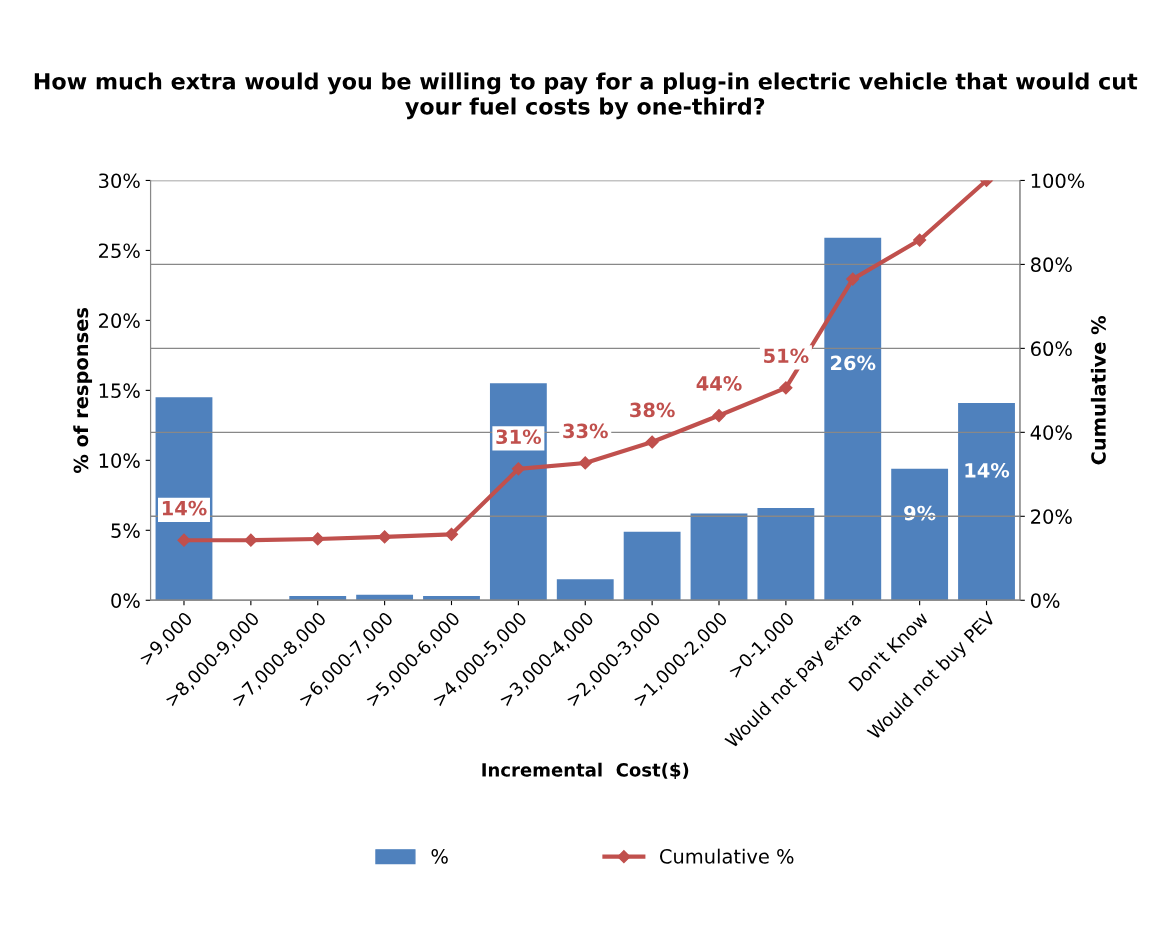 This screenshot has width=1167, height=935. Describe the element at coordinates (1051, 349) in the screenshot. I see `y2-tick-label: 60%` at that location.